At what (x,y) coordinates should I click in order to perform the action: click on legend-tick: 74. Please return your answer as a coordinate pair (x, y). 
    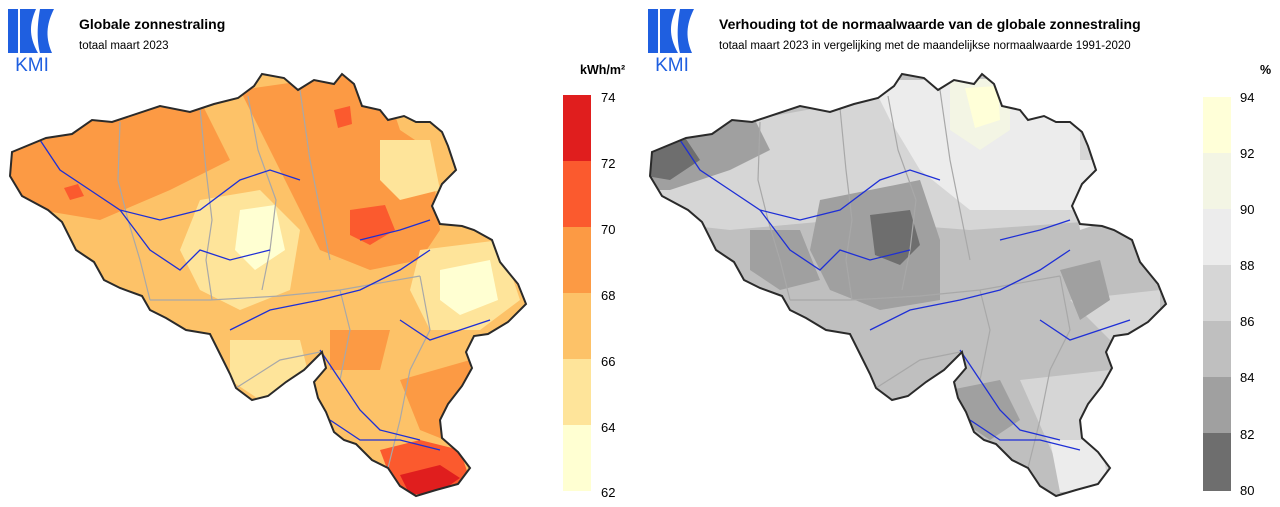
    Looking at the image, I should click on (608, 97).